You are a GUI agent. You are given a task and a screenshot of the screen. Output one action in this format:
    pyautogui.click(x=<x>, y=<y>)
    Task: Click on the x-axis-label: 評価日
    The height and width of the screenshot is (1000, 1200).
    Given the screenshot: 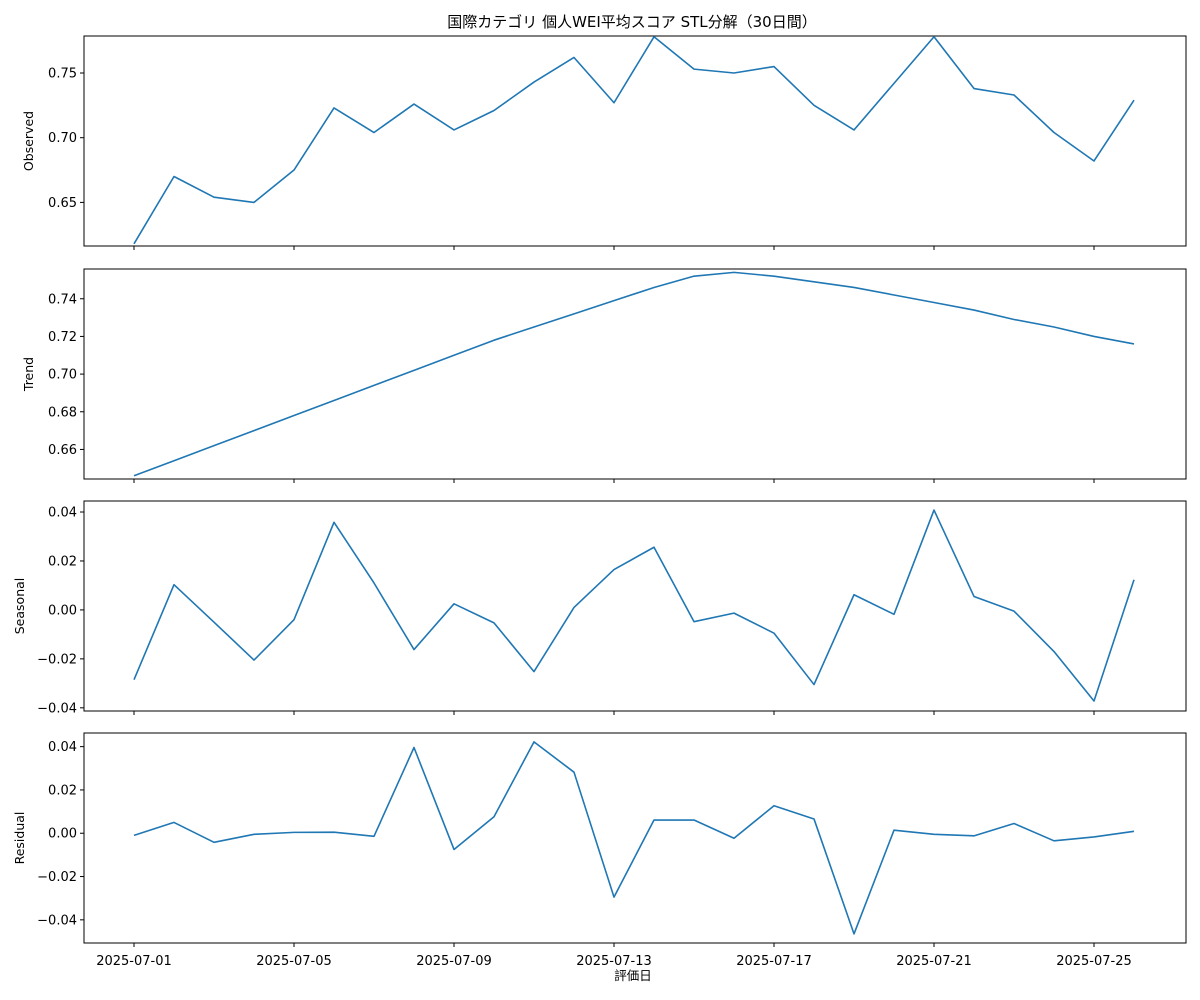 What is the action you would take?
    pyautogui.click(x=633, y=975)
    